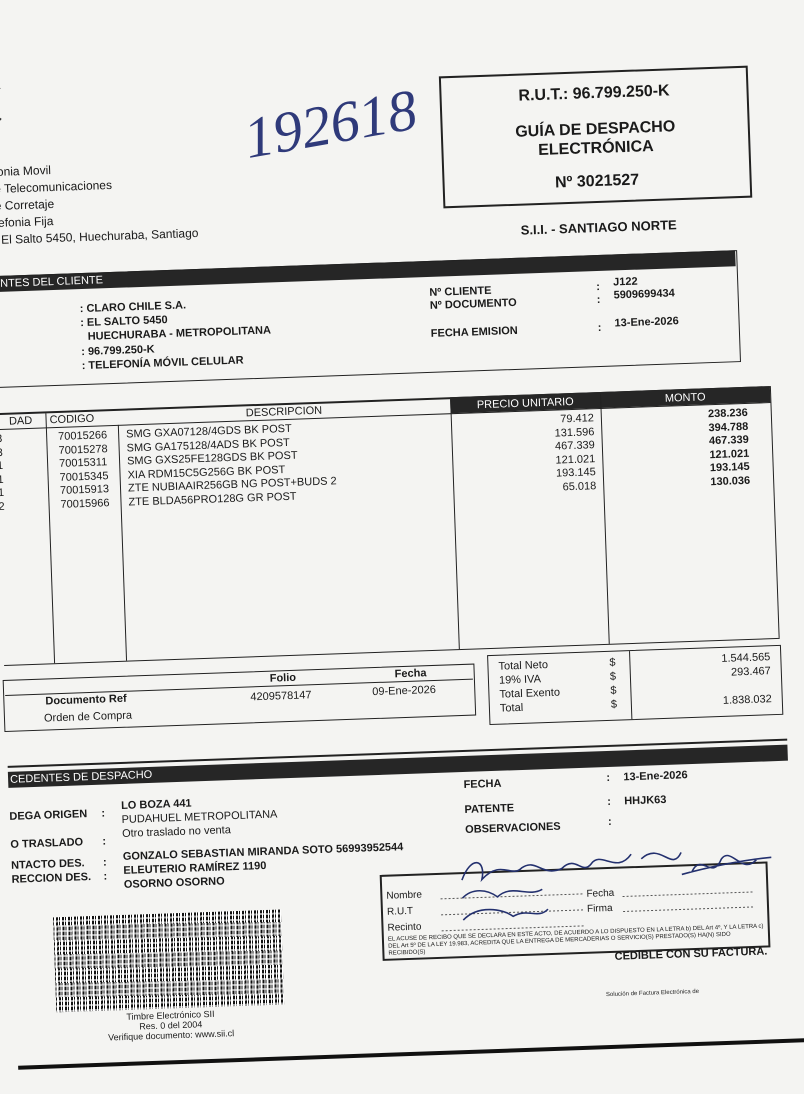 The width and height of the screenshot is (804, 1094). Describe the element at coordinates (330, 123) in the screenshot. I see `handwritten-note: 192618` at that location.